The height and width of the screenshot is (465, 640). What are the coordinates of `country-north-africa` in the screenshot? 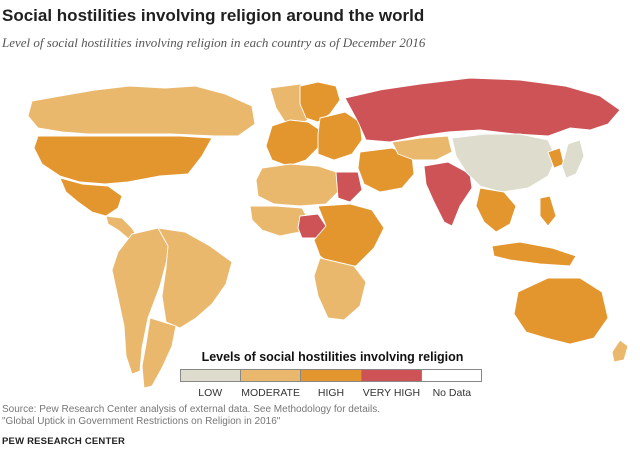 It's located at (297, 185).